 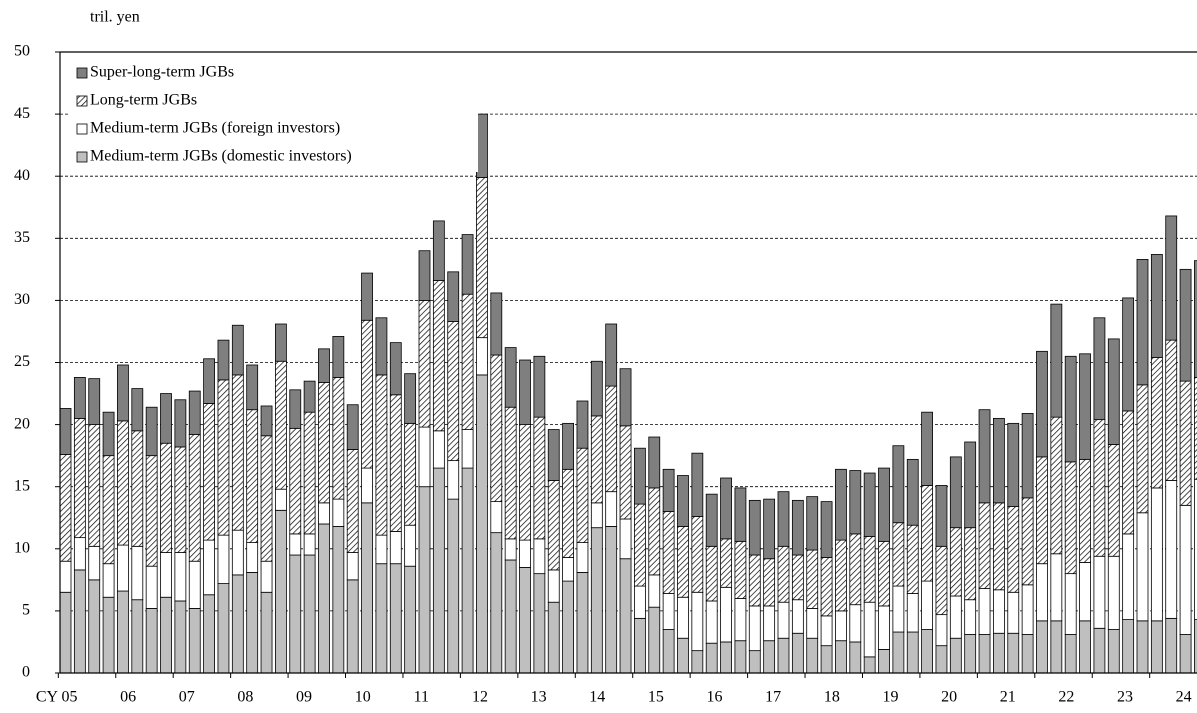 What do you see at coordinates (26, 672) in the screenshot?
I see `y-tick-label: 0` at bounding box center [26, 672].